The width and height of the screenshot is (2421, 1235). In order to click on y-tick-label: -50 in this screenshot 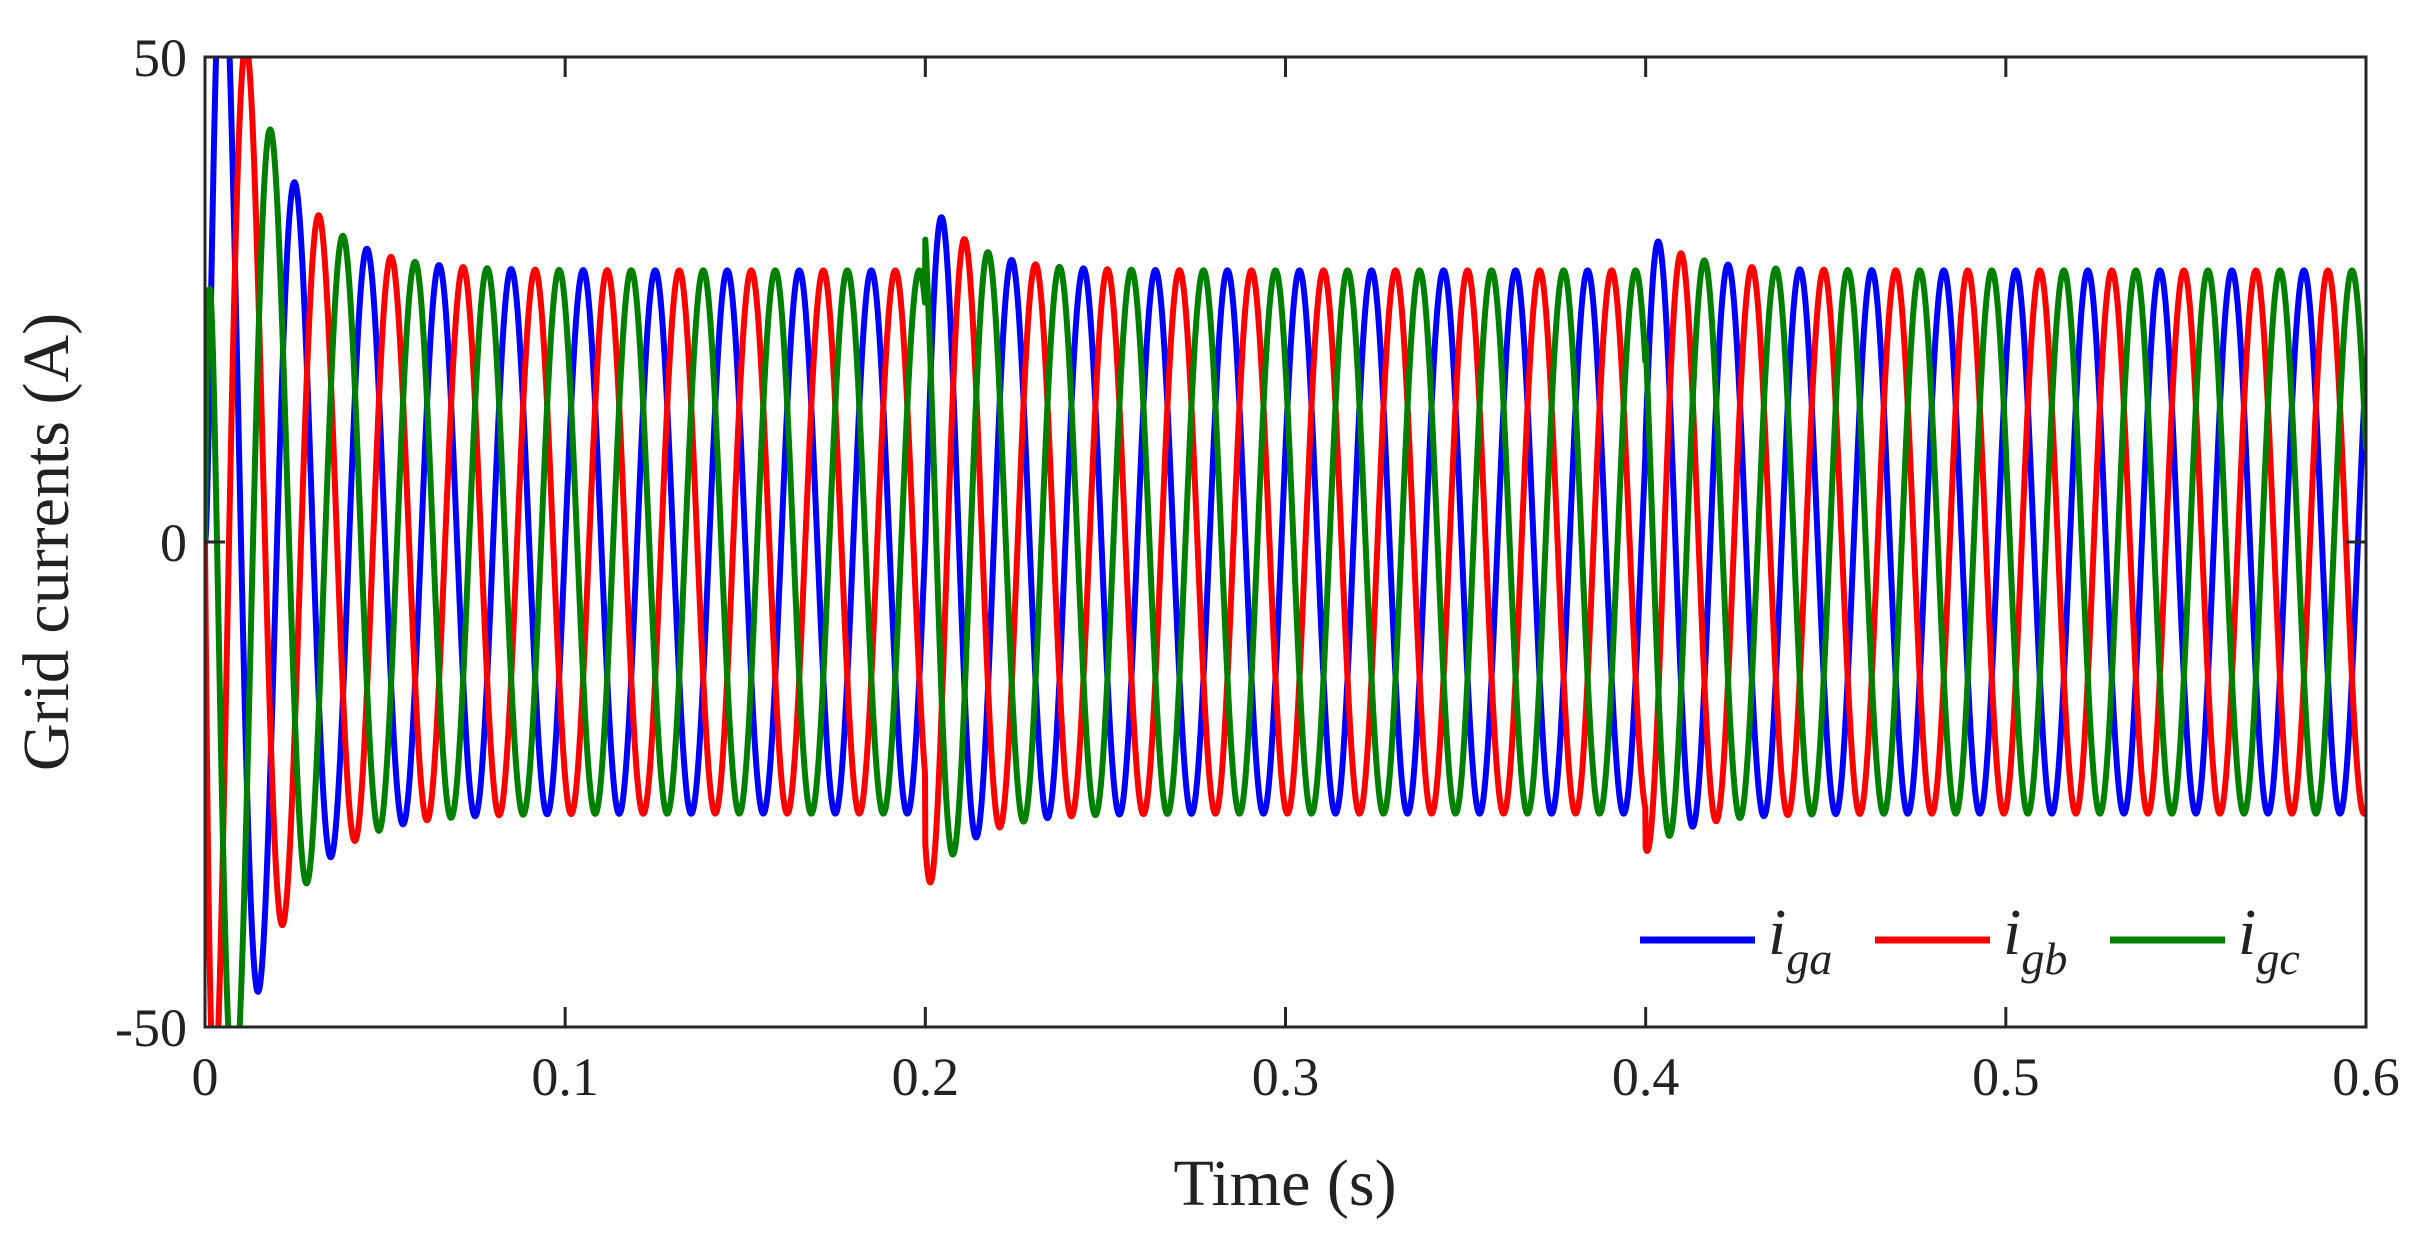, I will do `click(151, 1028)`.